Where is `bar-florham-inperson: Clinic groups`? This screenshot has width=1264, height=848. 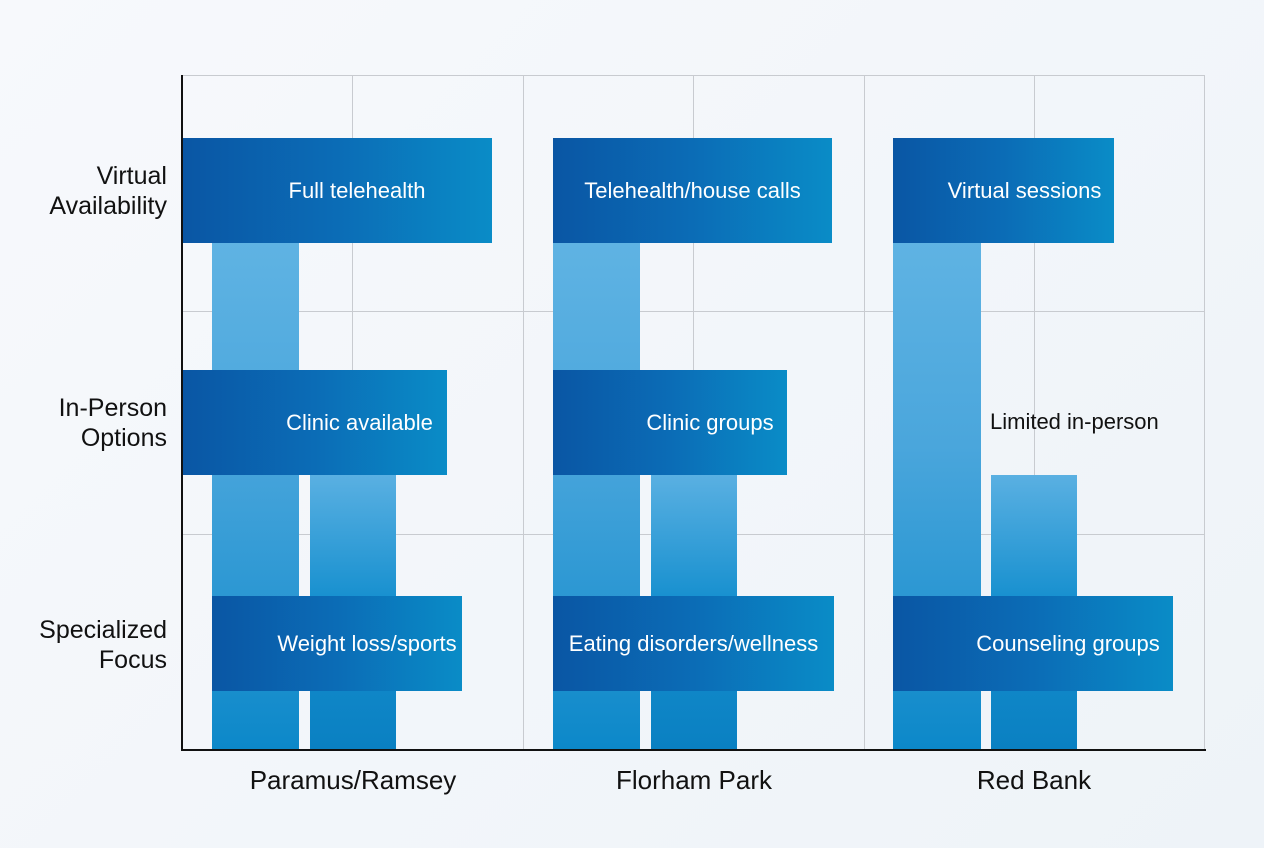 bar-florham-inperson: Clinic groups is located at coordinates (670, 422).